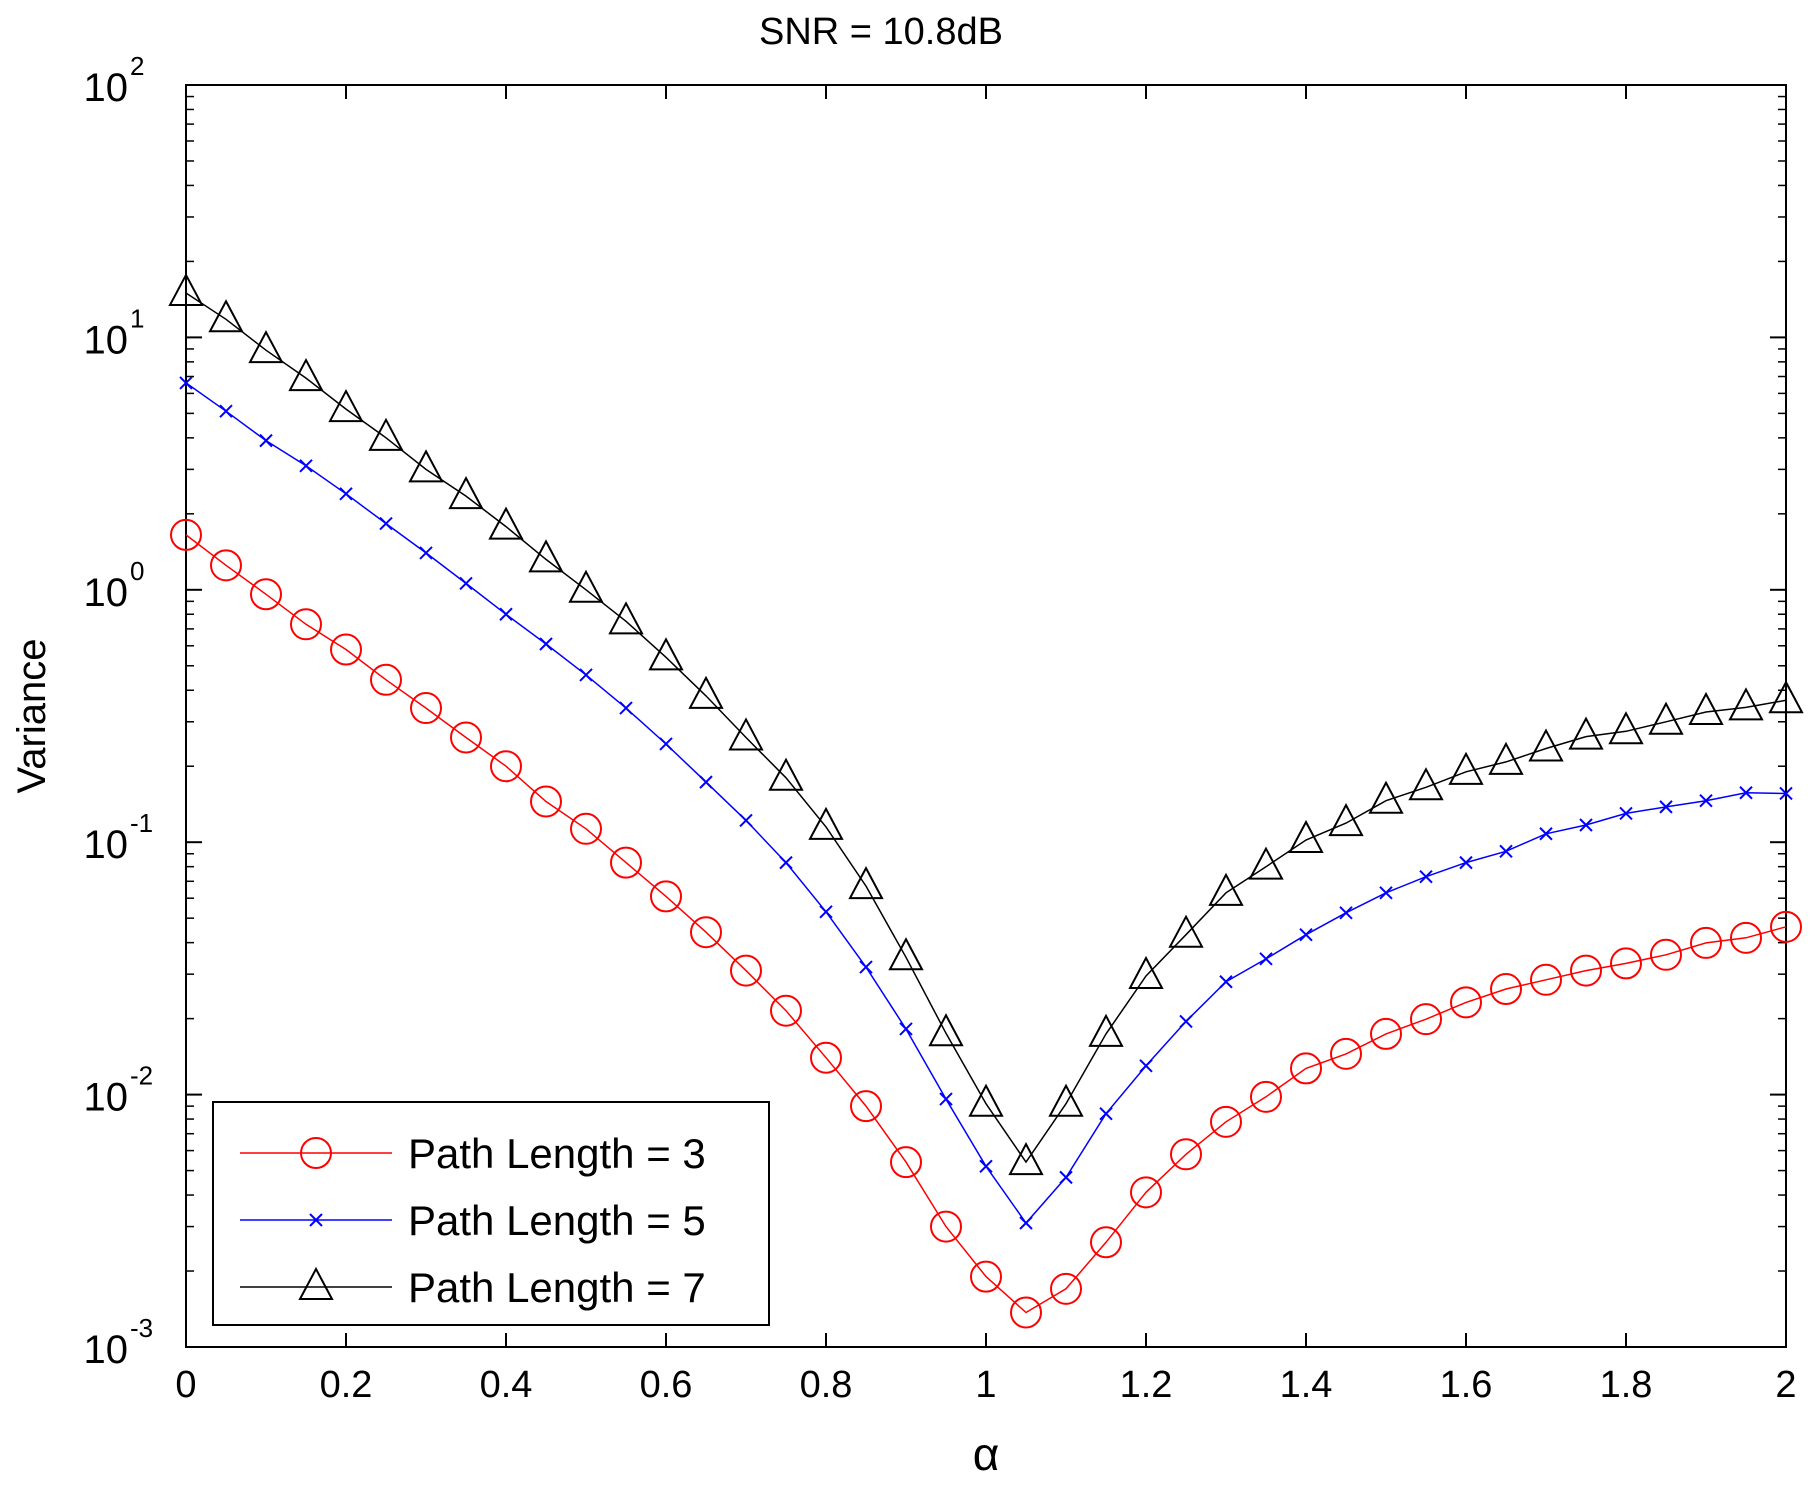  Describe the element at coordinates (986, 1454) in the screenshot. I see `x-axis-label: α` at that location.